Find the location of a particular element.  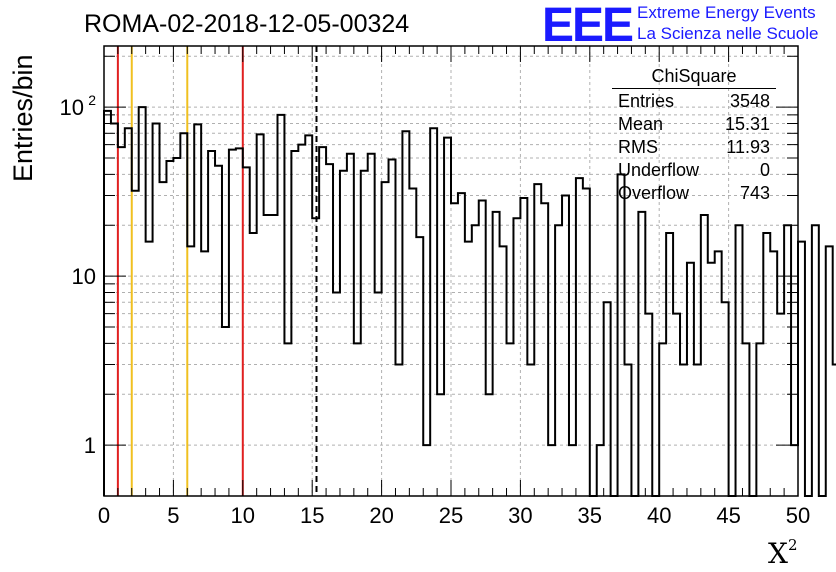

stats-label: Underflow is located at coordinates (659, 170).